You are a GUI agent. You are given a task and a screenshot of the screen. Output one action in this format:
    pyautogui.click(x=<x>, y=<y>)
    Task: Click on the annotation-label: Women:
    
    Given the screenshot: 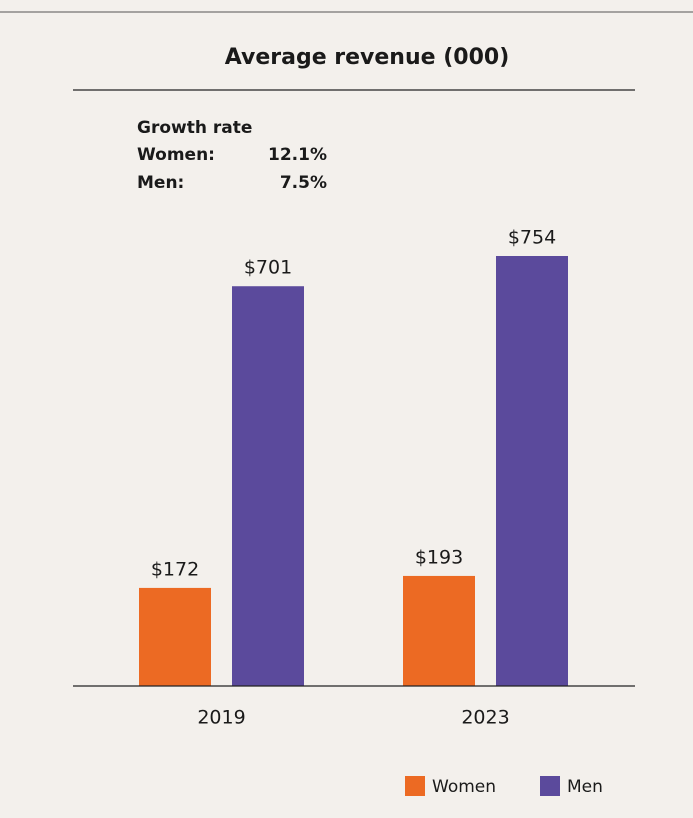 What is the action you would take?
    pyautogui.click(x=176, y=155)
    